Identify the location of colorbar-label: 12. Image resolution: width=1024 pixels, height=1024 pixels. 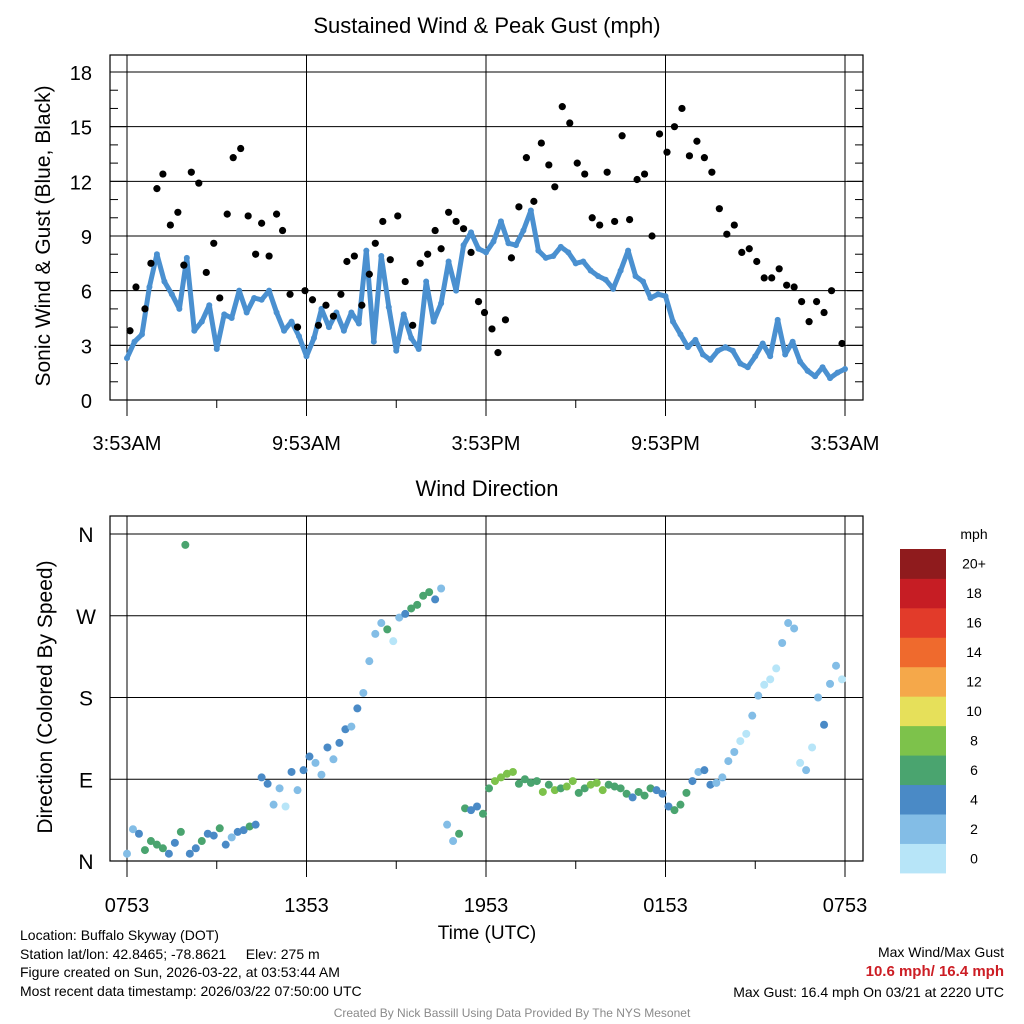
(974, 682).